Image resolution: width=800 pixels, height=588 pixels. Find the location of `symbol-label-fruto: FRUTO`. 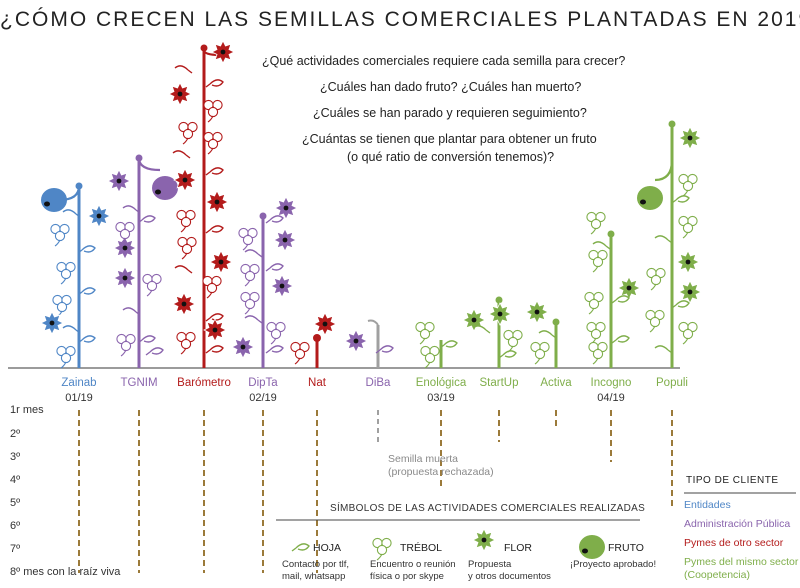

symbol-label-fruto: FRUTO is located at coordinates (626, 548).